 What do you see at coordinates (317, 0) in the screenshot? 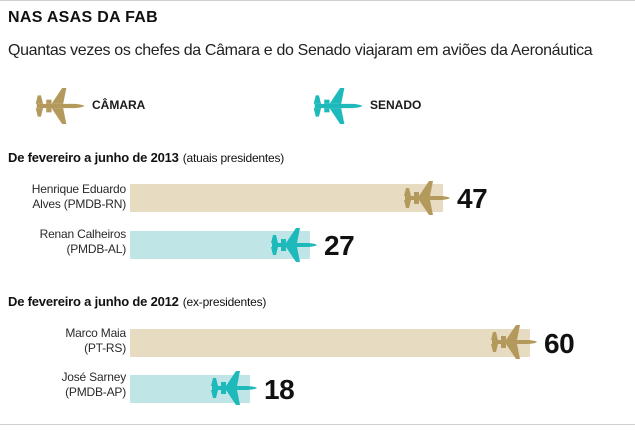
I see `top-rule` at bounding box center [317, 0].